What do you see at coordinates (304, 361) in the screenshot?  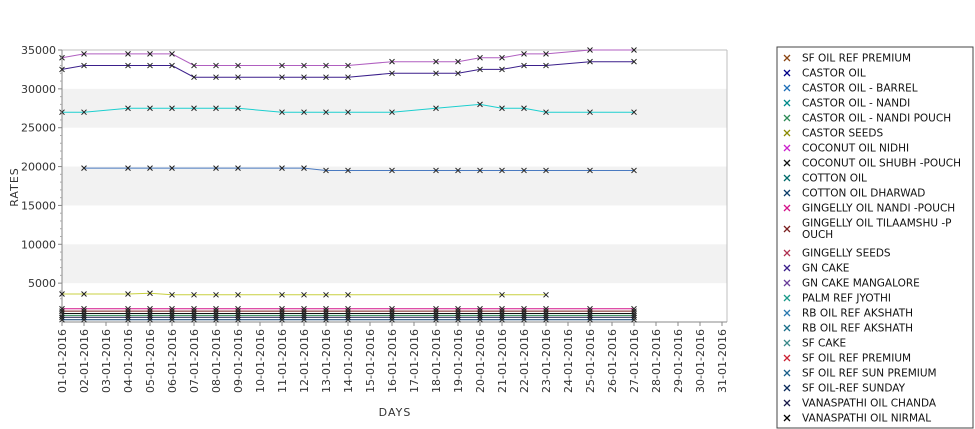 I see `x-tick-label: 12-01-2016` at bounding box center [304, 361].